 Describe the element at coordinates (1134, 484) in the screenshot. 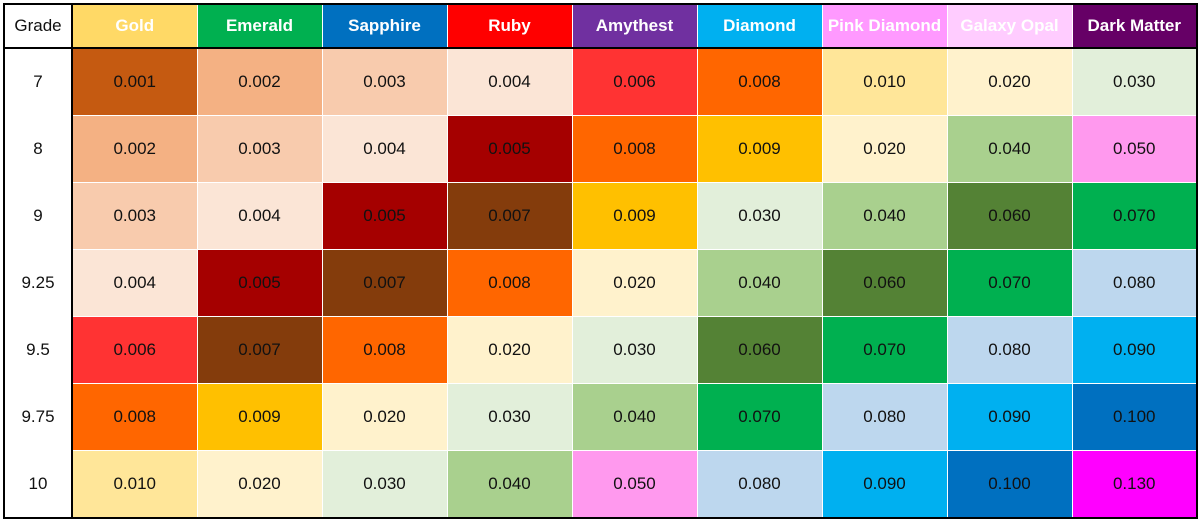

I see `value-cell: 0.130` at that location.